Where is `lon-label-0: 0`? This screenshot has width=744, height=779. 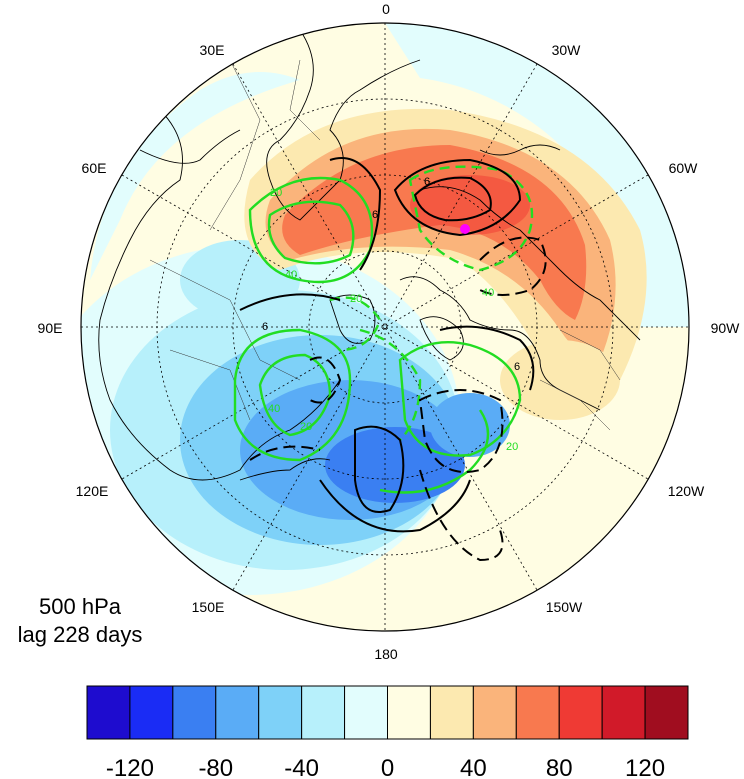 lon-label-0: 0 is located at coordinates (386, 9).